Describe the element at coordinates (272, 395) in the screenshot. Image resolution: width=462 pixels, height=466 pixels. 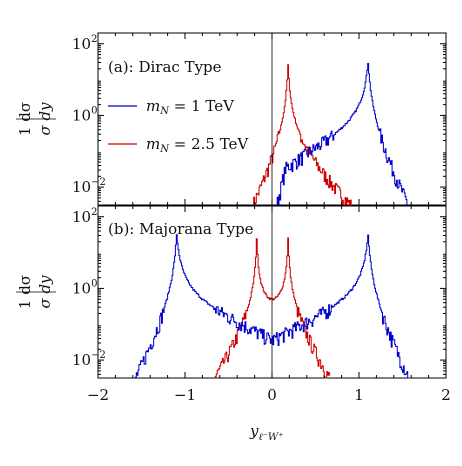
I see `x-tick-label-2: 0` at that location.